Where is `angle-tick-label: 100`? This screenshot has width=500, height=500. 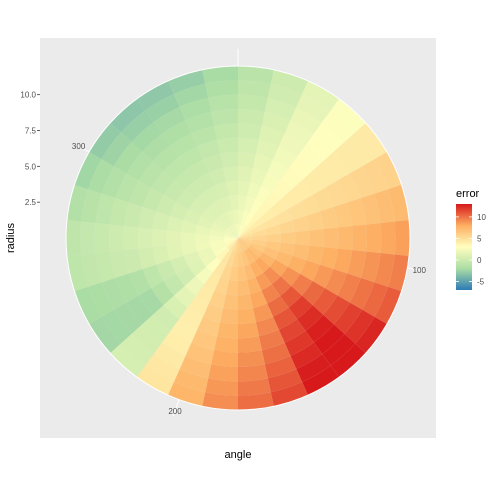
angle-tick-label: 100 is located at coordinates (420, 270).